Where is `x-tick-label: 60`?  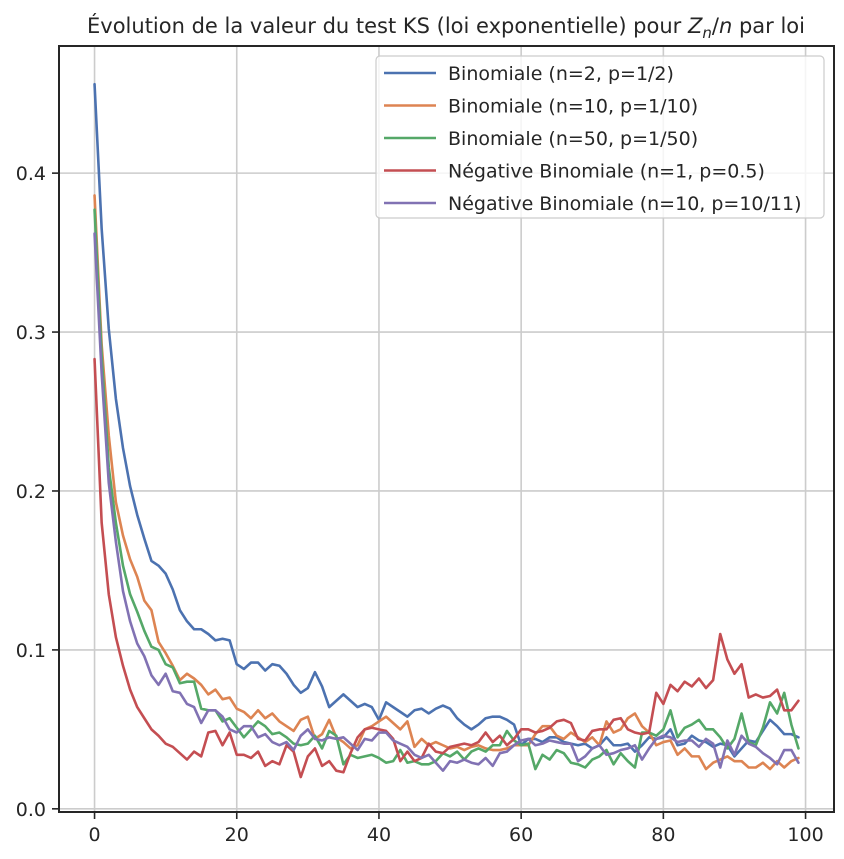
x-tick-label: 60 is located at coordinates (521, 835).